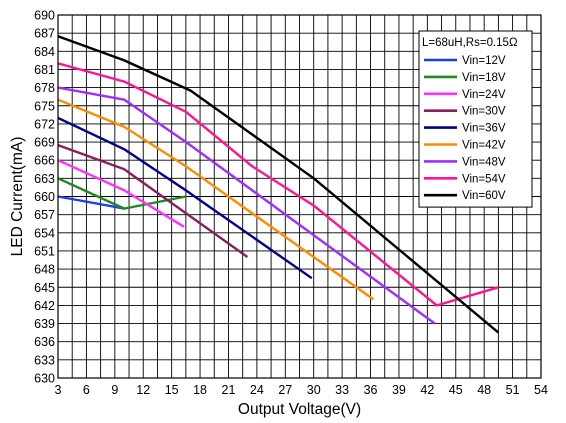 The width and height of the screenshot is (566, 423). I want to click on y-tick-label: 666, so click(44, 161).